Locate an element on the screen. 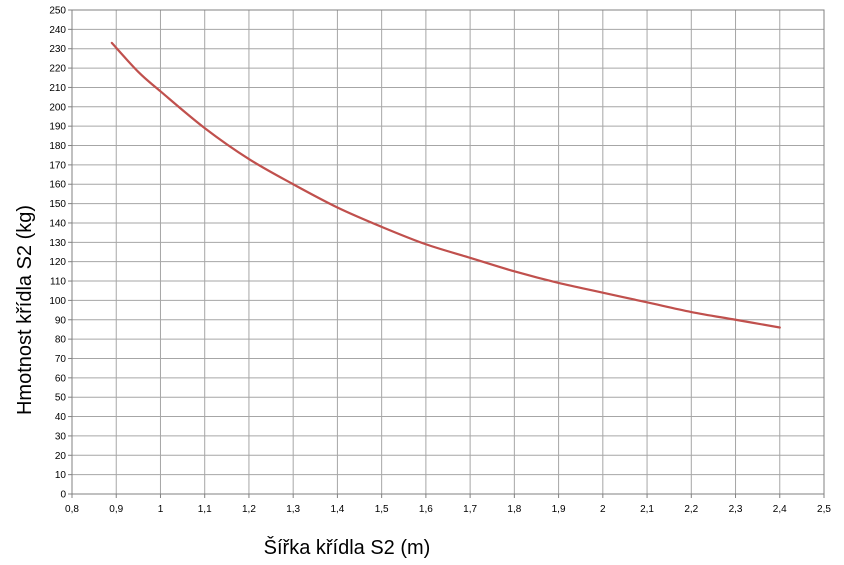 The image size is (844, 565). x-tick-label: 2,3 is located at coordinates (736, 509).